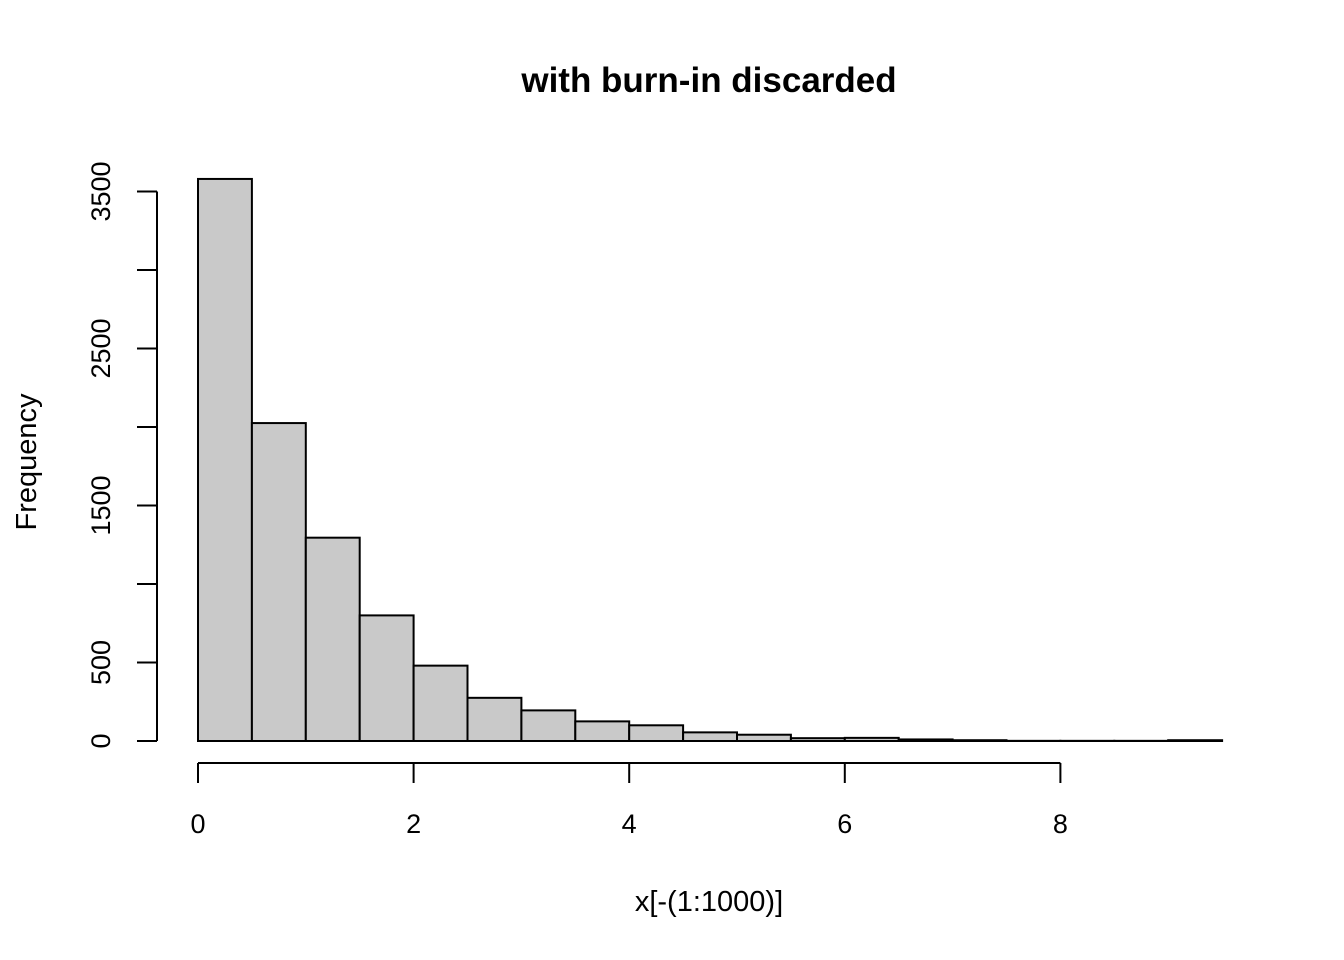 This screenshot has width=1344, height=960. Describe the element at coordinates (629, 800) in the screenshot. I see `x-axis: 0 2 4 6 8` at that location.